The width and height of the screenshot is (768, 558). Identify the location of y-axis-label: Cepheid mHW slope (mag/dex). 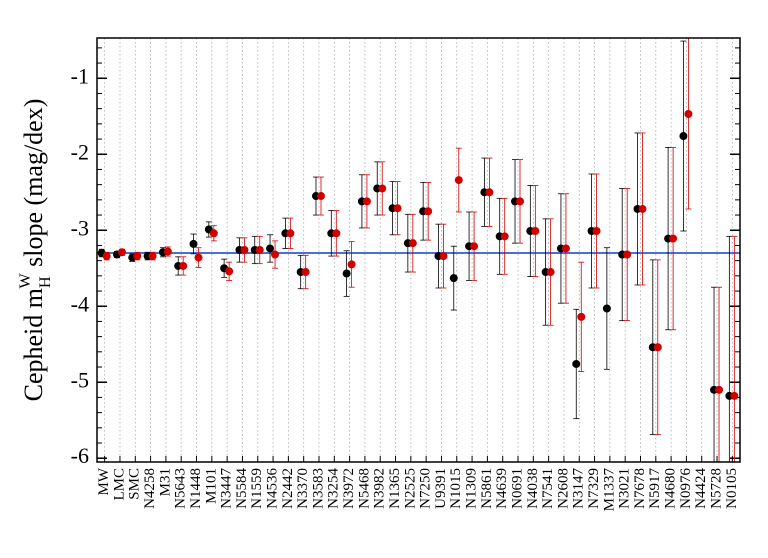
(35, 250).